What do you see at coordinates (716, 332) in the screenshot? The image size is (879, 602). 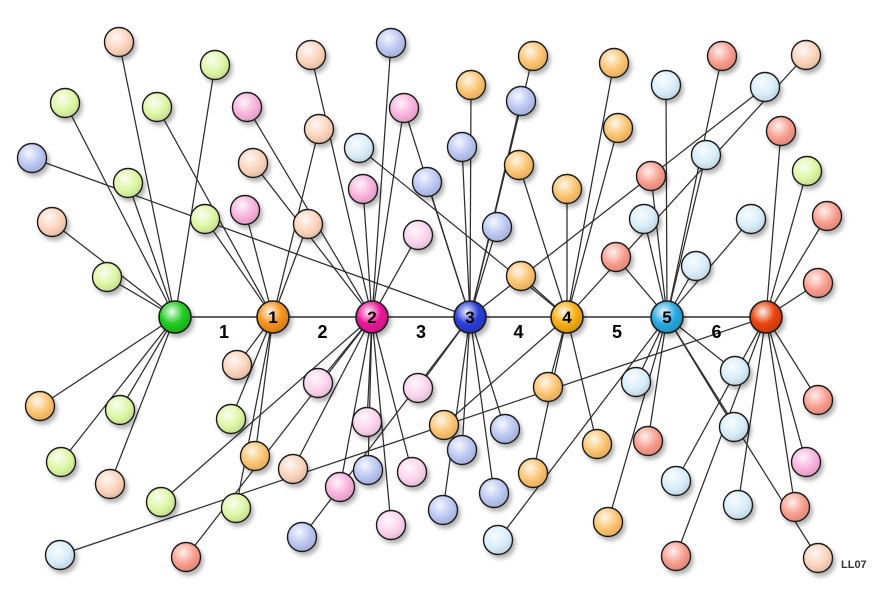 I see `edge-label: 6` at bounding box center [716, 332].